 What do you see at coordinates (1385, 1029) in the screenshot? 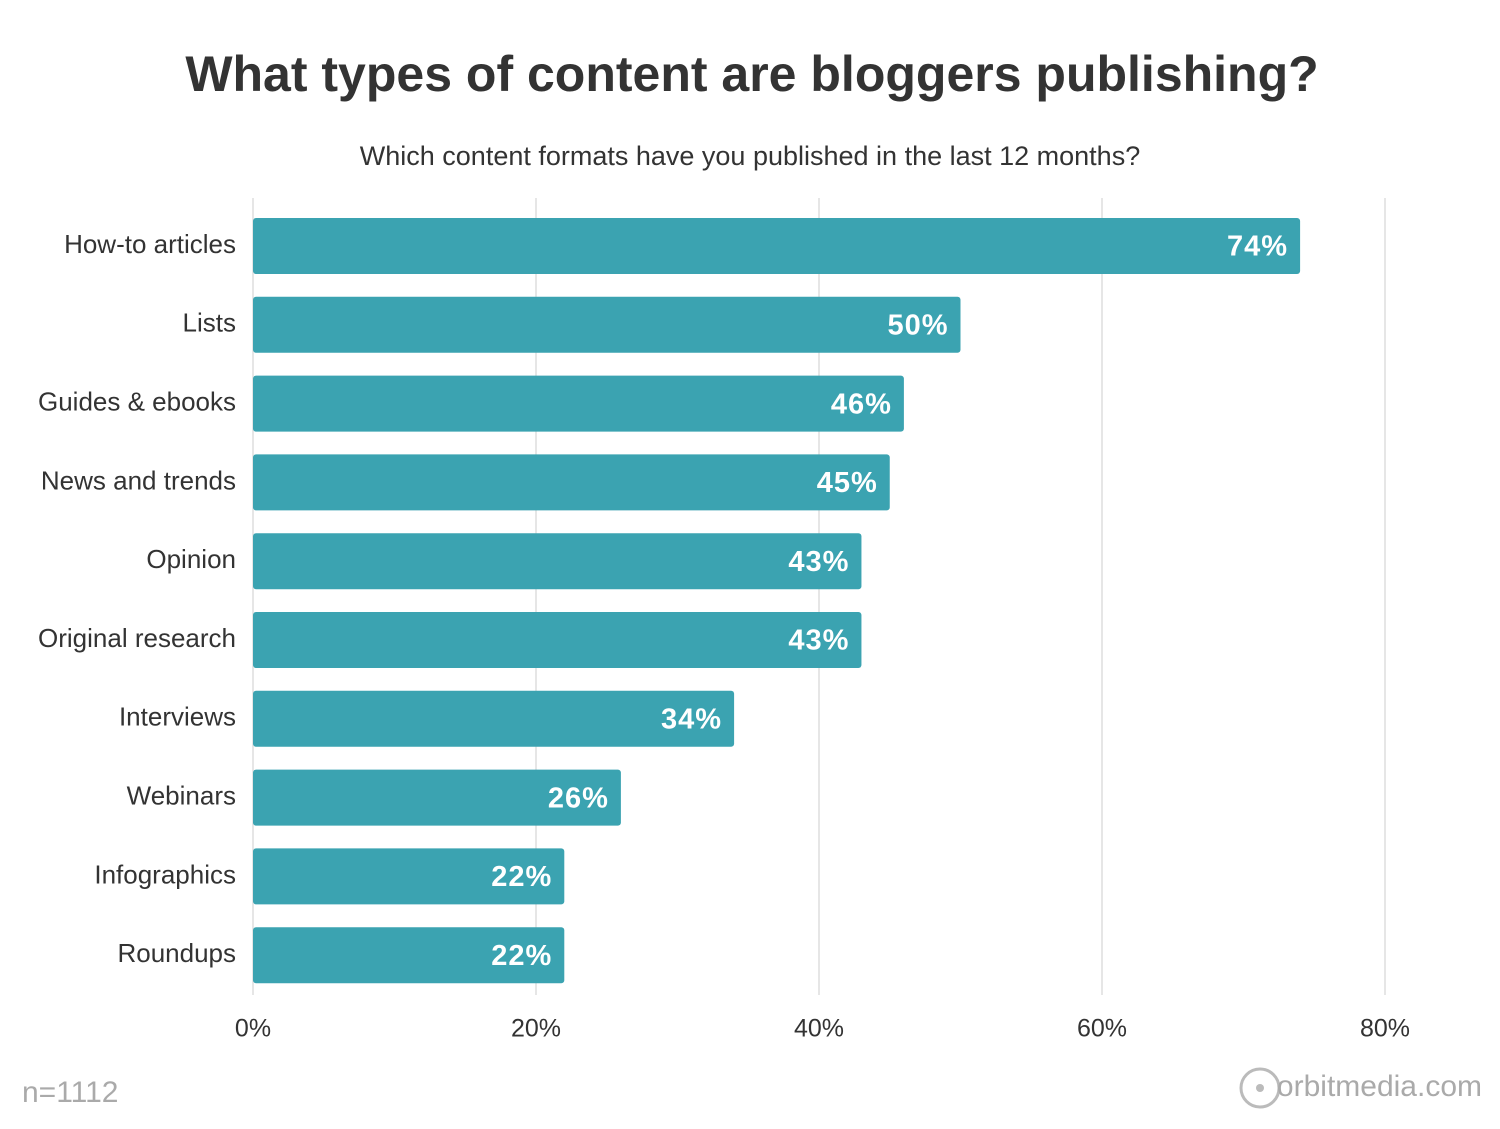
I see `x-tick-label: 80%` at bounding box center [1385, 1029].